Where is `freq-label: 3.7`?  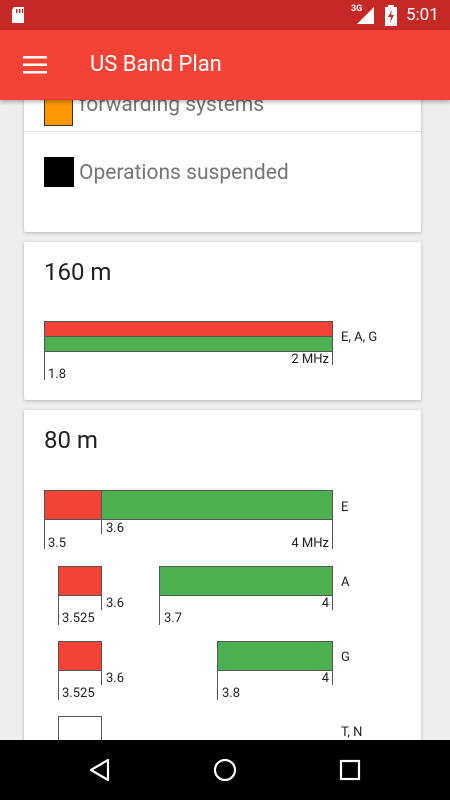 freq-label: 3.7 is located at coordinates (173, 618).